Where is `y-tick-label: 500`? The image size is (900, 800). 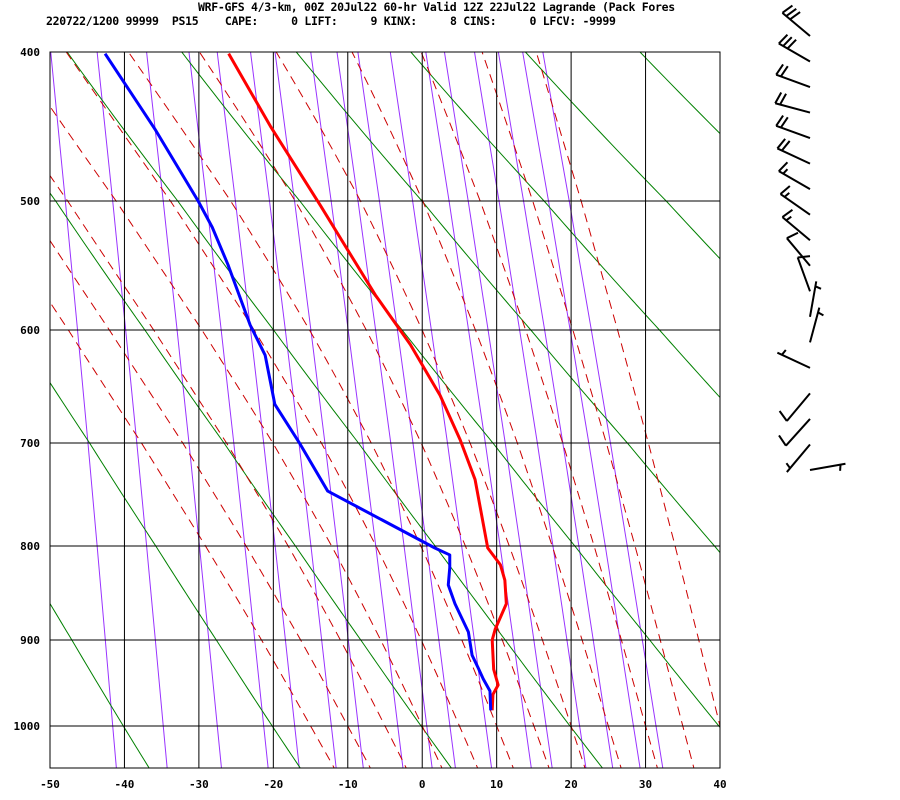
y-tick-label: 500 is located at coordinates (30, 201).